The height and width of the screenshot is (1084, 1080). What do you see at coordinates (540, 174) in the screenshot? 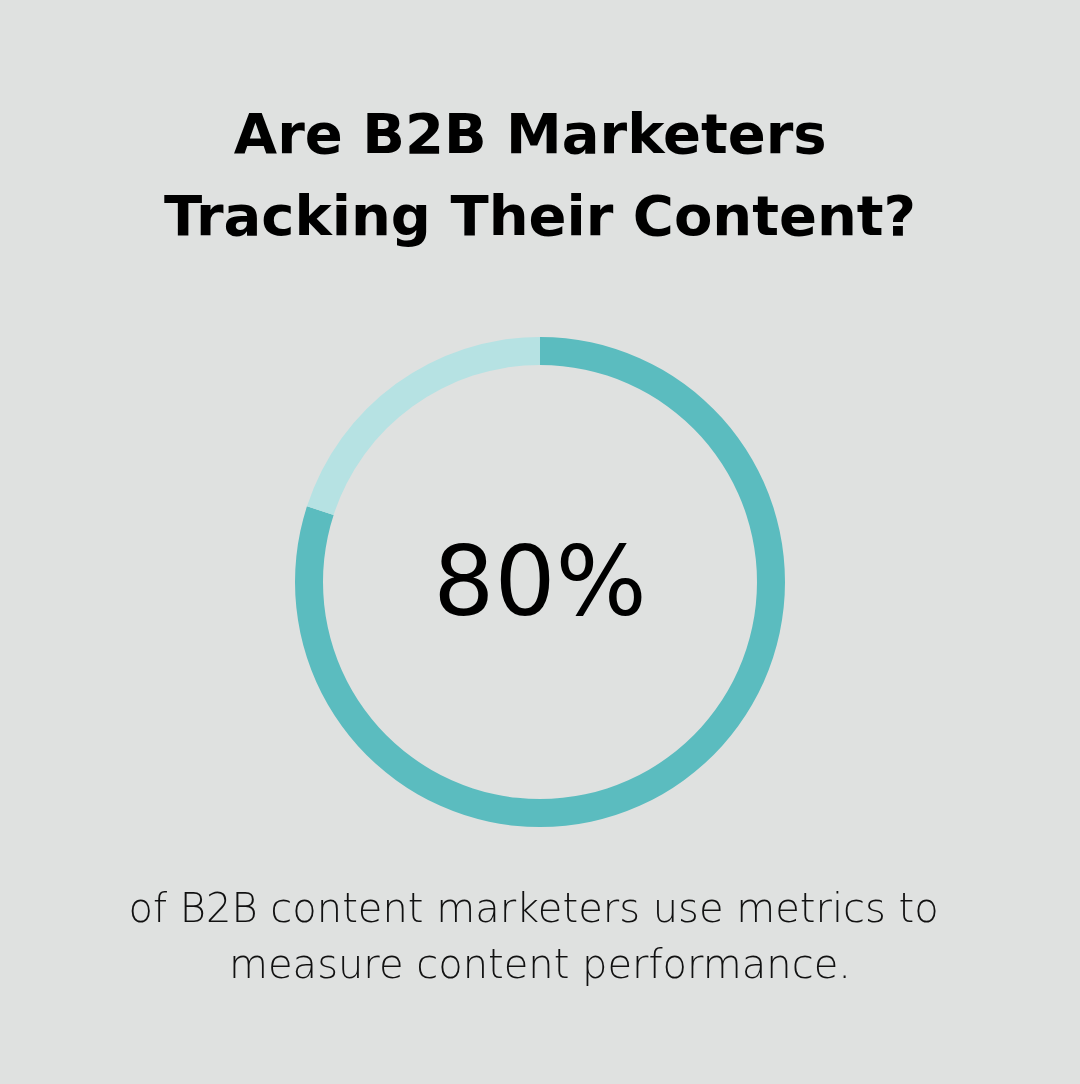
I see `chart-title: Are B2B Marketers Tracking Their Content?` at bounding box center [540, 174].